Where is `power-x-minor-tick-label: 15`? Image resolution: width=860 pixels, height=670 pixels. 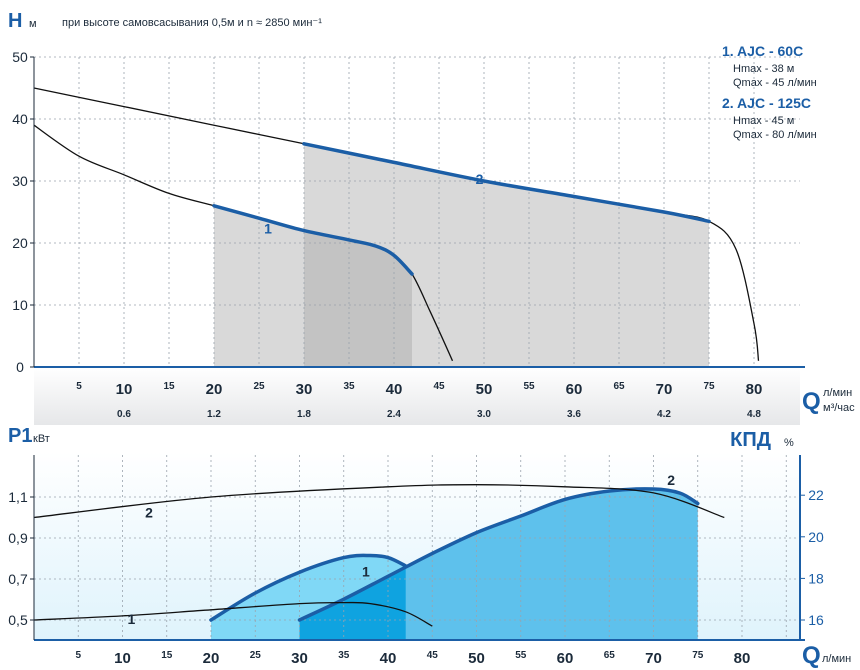
power-x-minor-tick-label: 15 is located at coordinates (167, 655).